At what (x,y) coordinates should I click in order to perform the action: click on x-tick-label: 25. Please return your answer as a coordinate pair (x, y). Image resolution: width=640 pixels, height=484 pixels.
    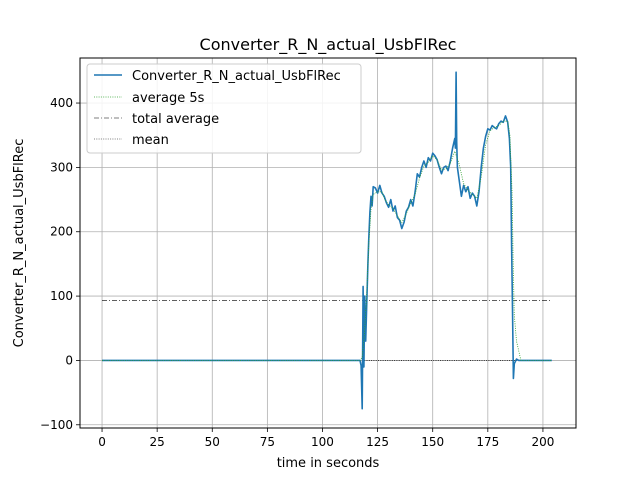
    Looking at the image, I should click on (157, 442).